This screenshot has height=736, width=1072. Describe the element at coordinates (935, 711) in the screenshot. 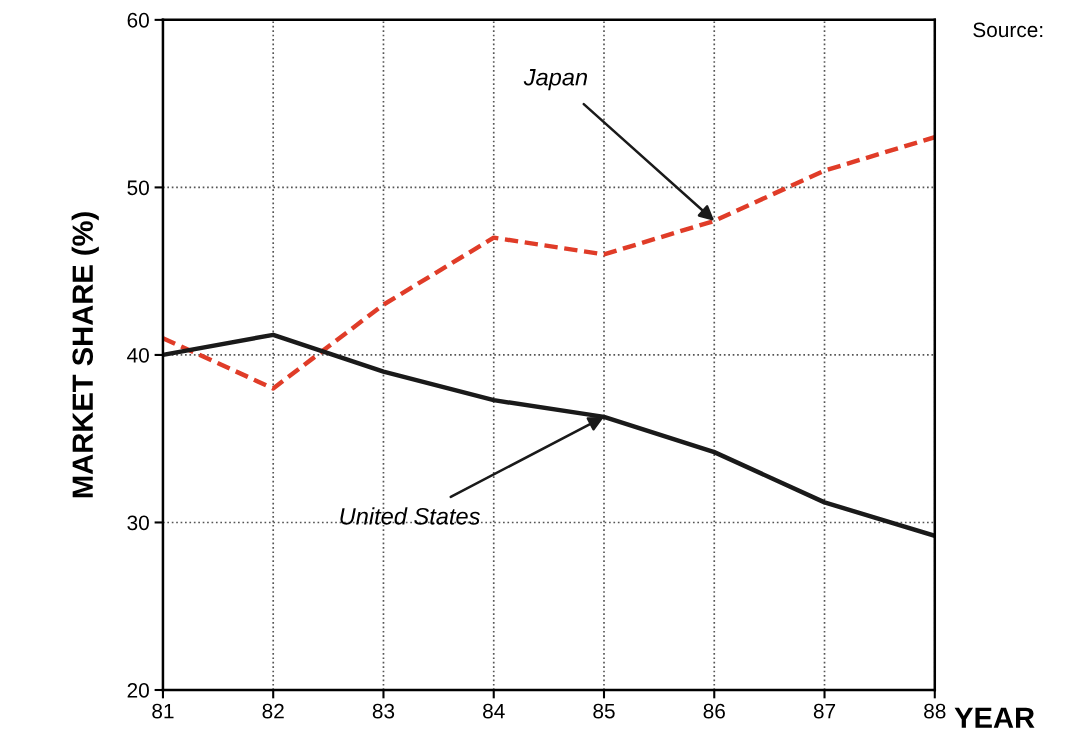

I see `x-tick-label: 88` at that location.